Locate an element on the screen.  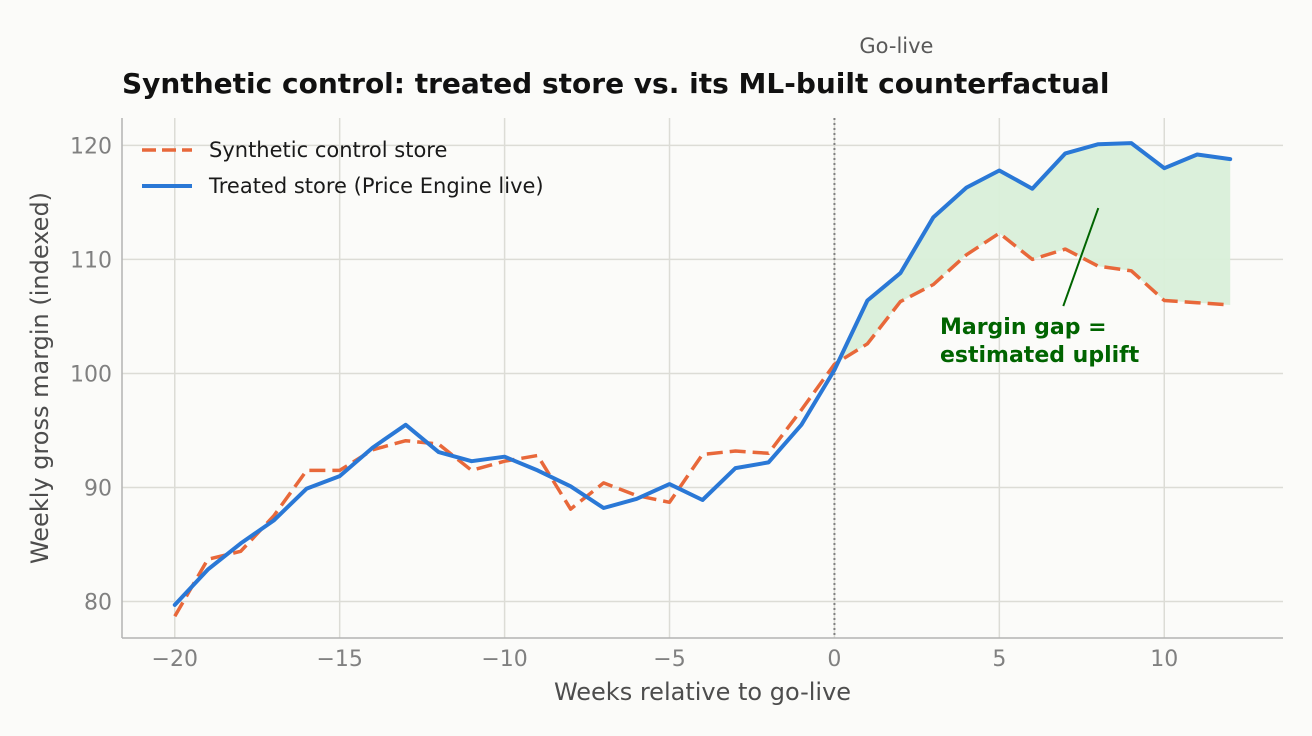
annotation-line-1: Margin gap = is located at coordinates (1023, 327).